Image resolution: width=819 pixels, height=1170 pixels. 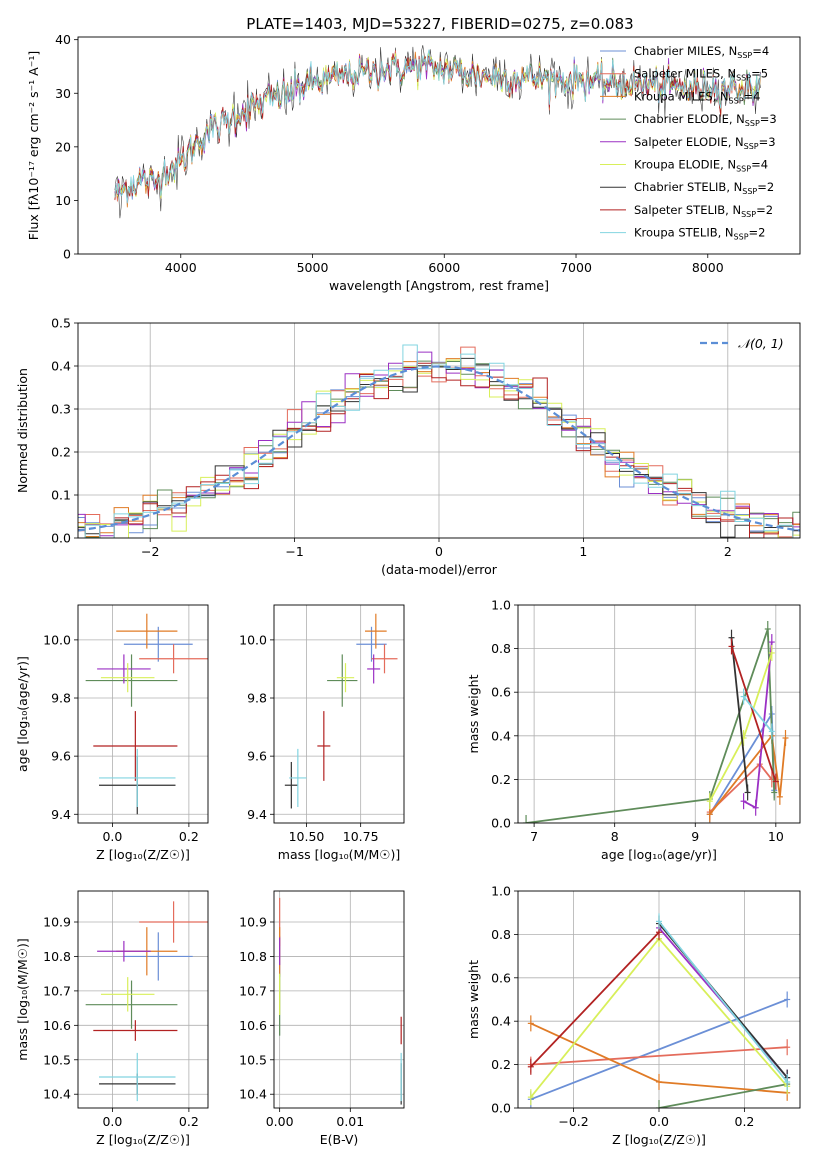 I want to click on legend-entry: Kroupa ELODIE, NSSP=4, so click(x=701, y=166).